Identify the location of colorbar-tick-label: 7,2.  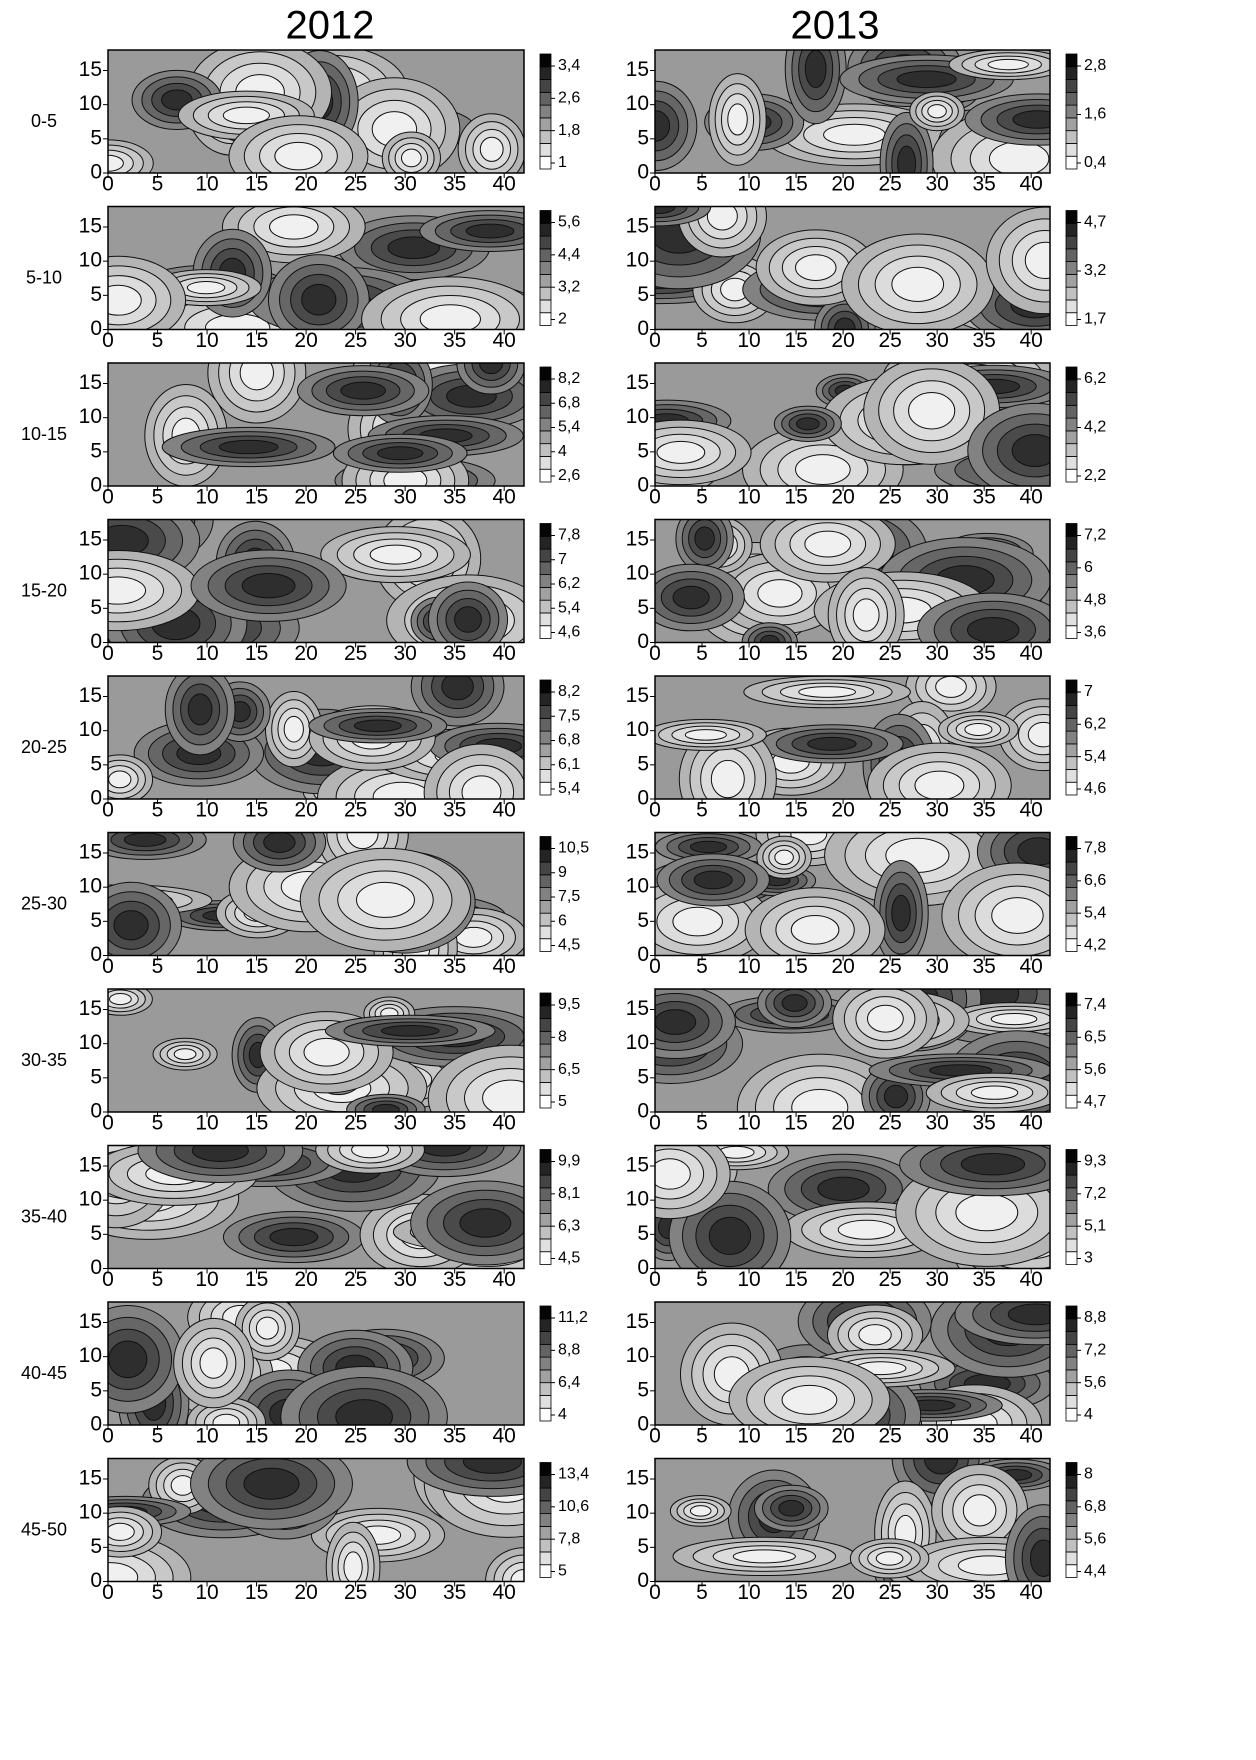
(1095, 1350).